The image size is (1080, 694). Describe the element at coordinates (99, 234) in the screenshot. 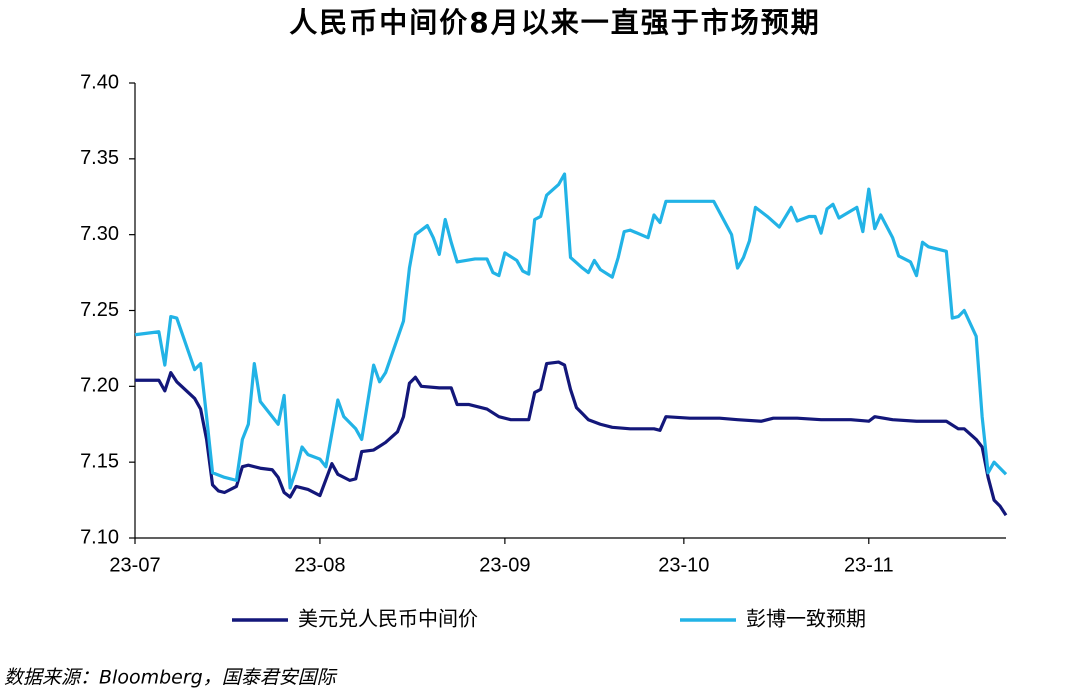

I see `y-tick-label: 7.30` at that location.